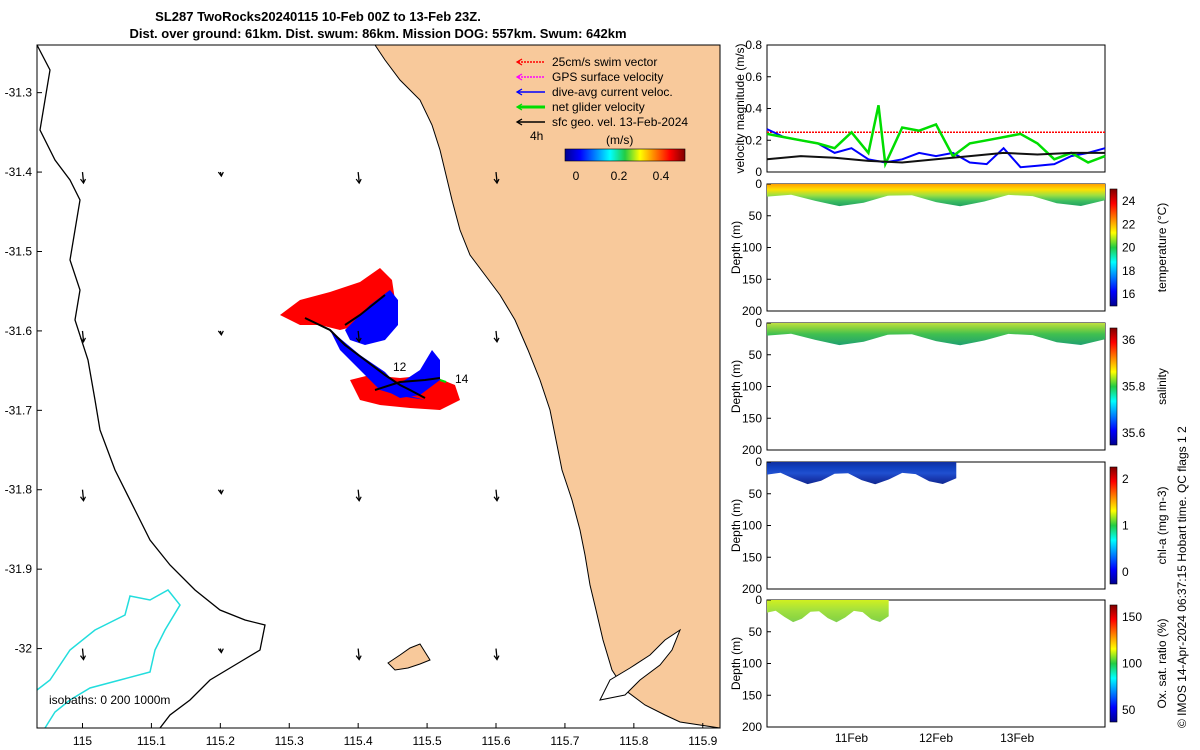  What do you see at coordinates (495, 741) in the screenshot?
I see `map-x-tick-label: 115.6` at bounding box center [495, 741].